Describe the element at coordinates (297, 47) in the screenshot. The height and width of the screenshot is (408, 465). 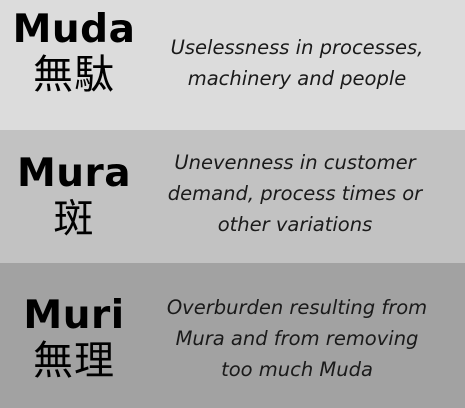
I see `muda-description-line: Uselessness in processes,` at that location.